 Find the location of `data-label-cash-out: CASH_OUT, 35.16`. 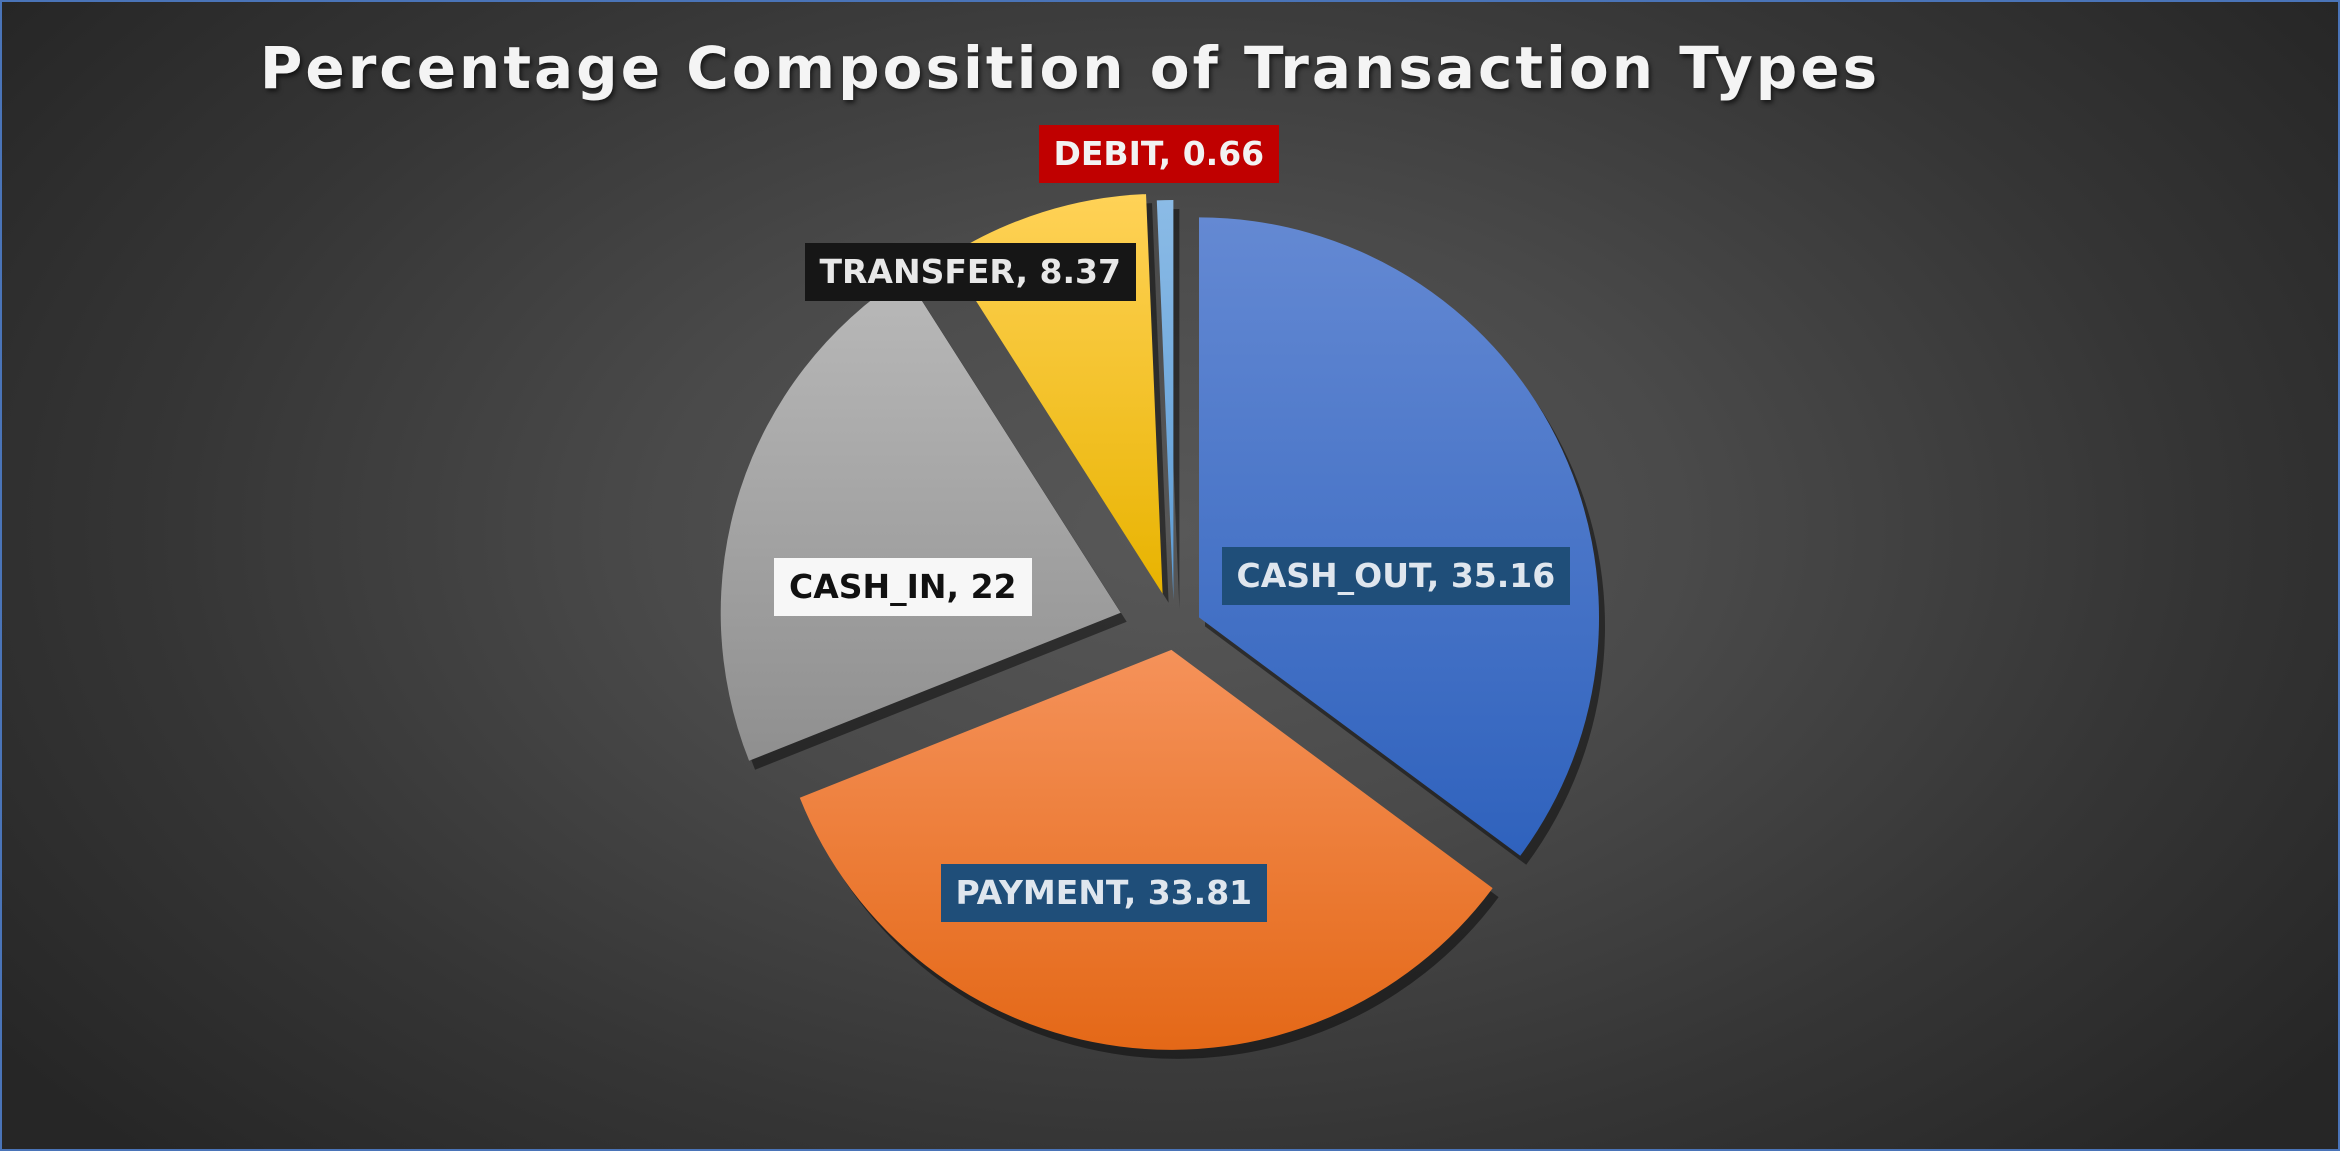

data-label-cash-out: CASH_OUT, 35.16 is located at coordinates (1396, 576).